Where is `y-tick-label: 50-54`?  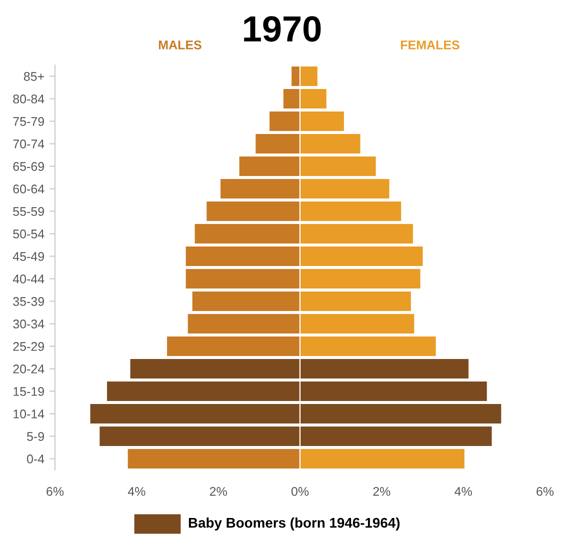
y-tick-label: 50-54 is located at coordinates (28, 234).